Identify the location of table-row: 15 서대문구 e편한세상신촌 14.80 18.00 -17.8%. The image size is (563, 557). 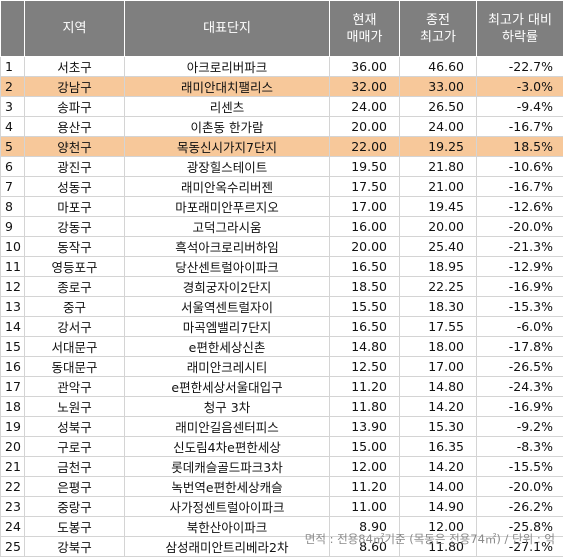
(281, 346).